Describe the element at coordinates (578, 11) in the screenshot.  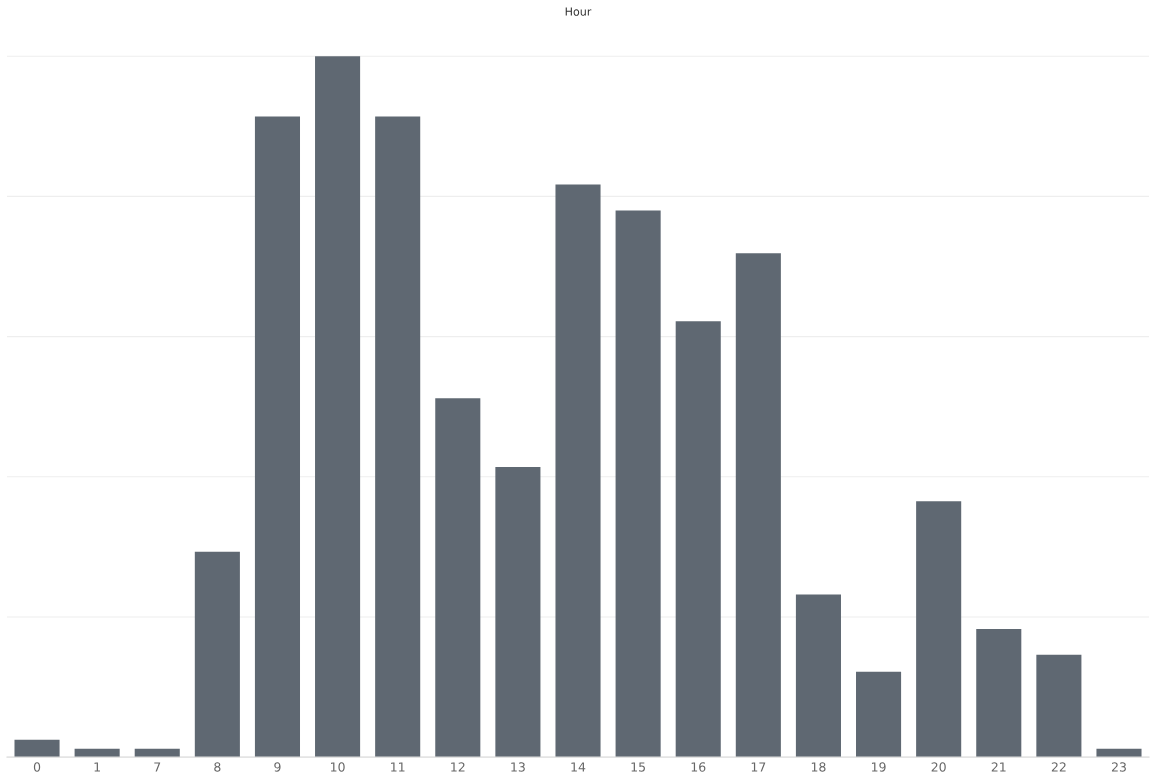
I see `chart-title: Hour` at that location.